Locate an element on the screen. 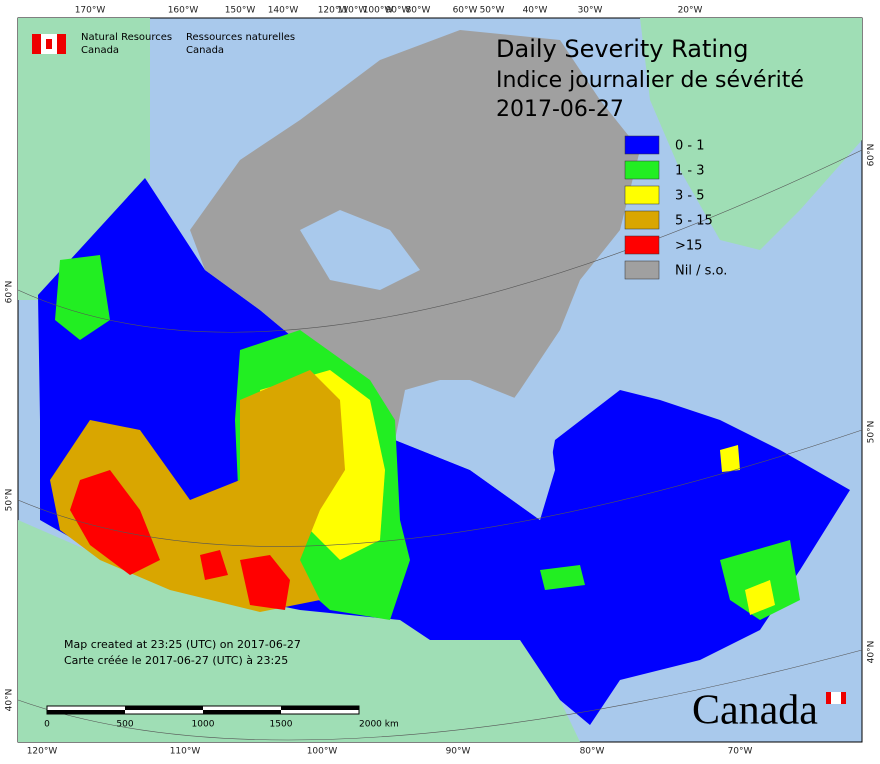 This screenshot has height=764, width=880. graticule-label: 160°W is located at coordinates (183, 11).